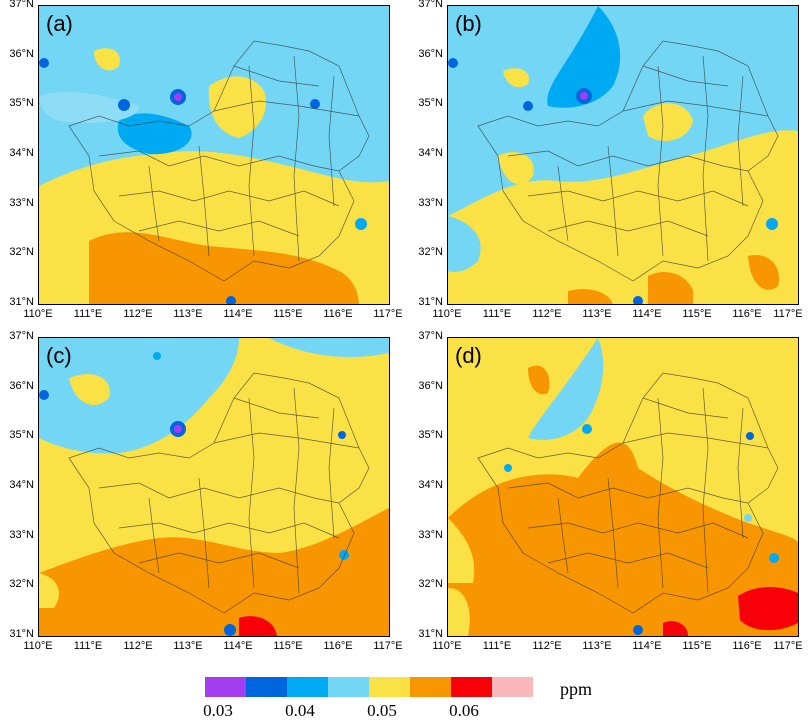 This screenshot has height=721, width=811. What do you see at coordinates (464, 710) in the screenshot?
I see `colorbar-label-3: 0.06` at bounding box center [464, 710].